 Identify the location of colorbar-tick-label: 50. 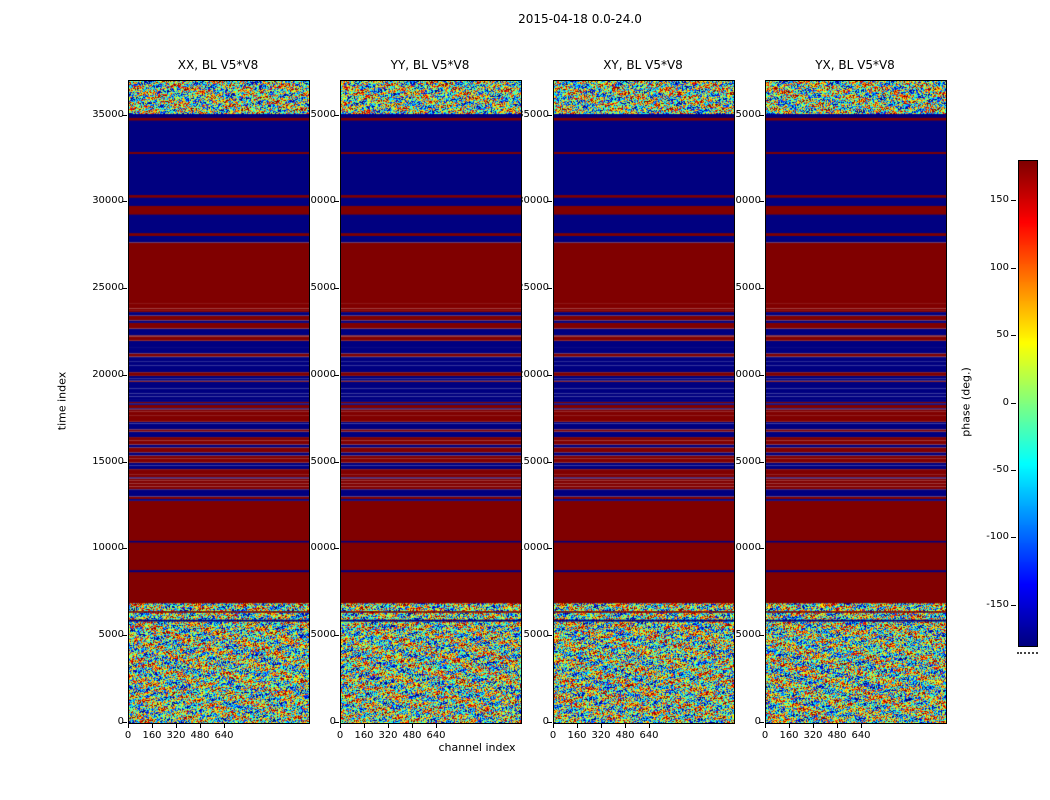
(1002, 335).